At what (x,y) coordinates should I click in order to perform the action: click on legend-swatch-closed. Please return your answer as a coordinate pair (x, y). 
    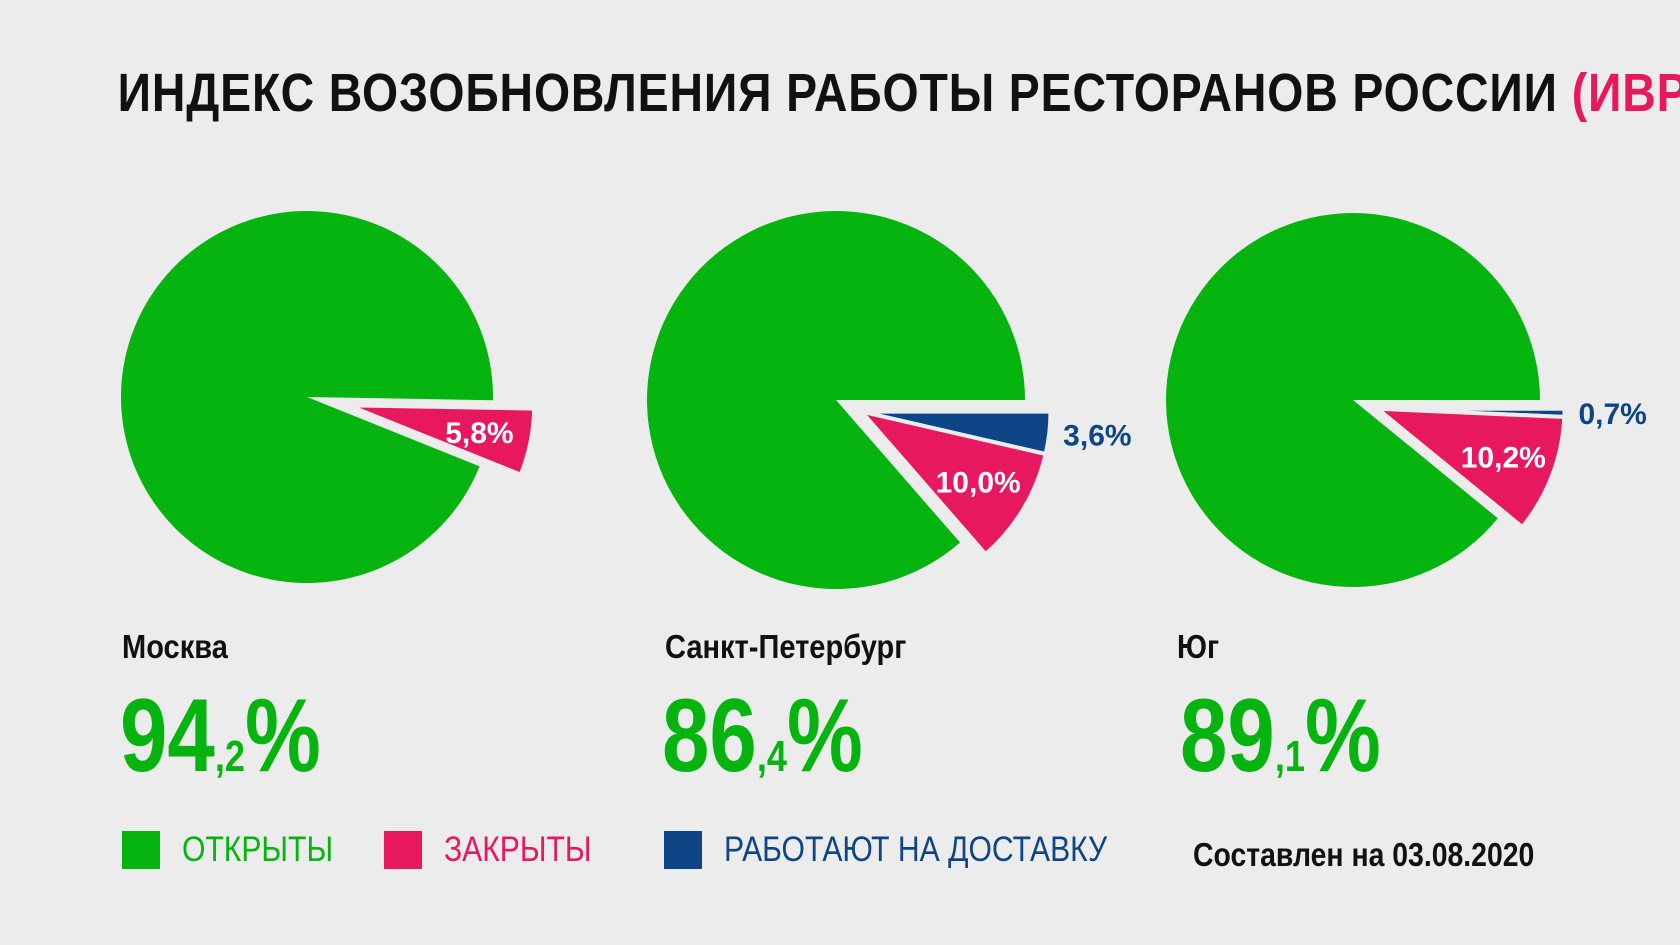
    Looking at the image, I should click on (403, 850).